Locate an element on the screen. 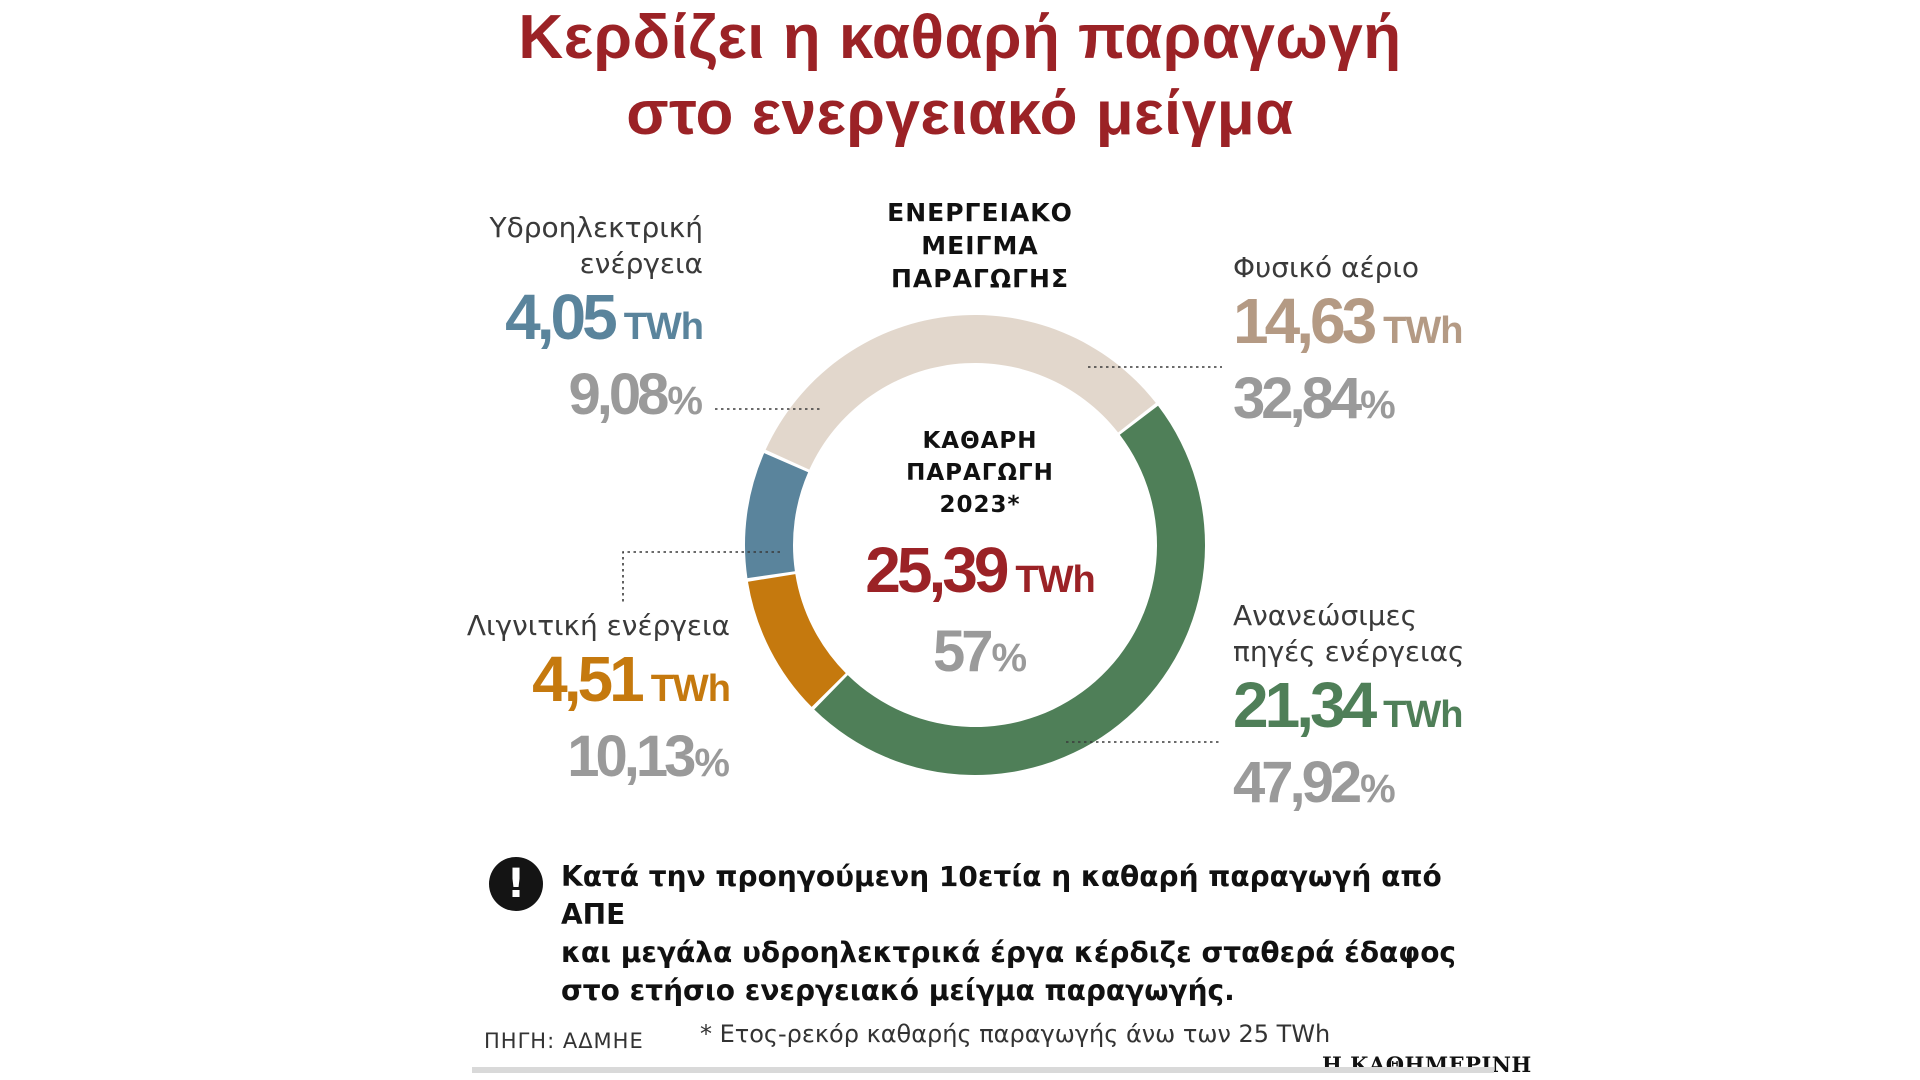 The image size is (1920, 1080). donut-center: ΚΑΘΑΡΗ ΠΑΡΑΓΩΓΗ 2023* 25,39 TWh 57% is located at coordinates (980, 558).